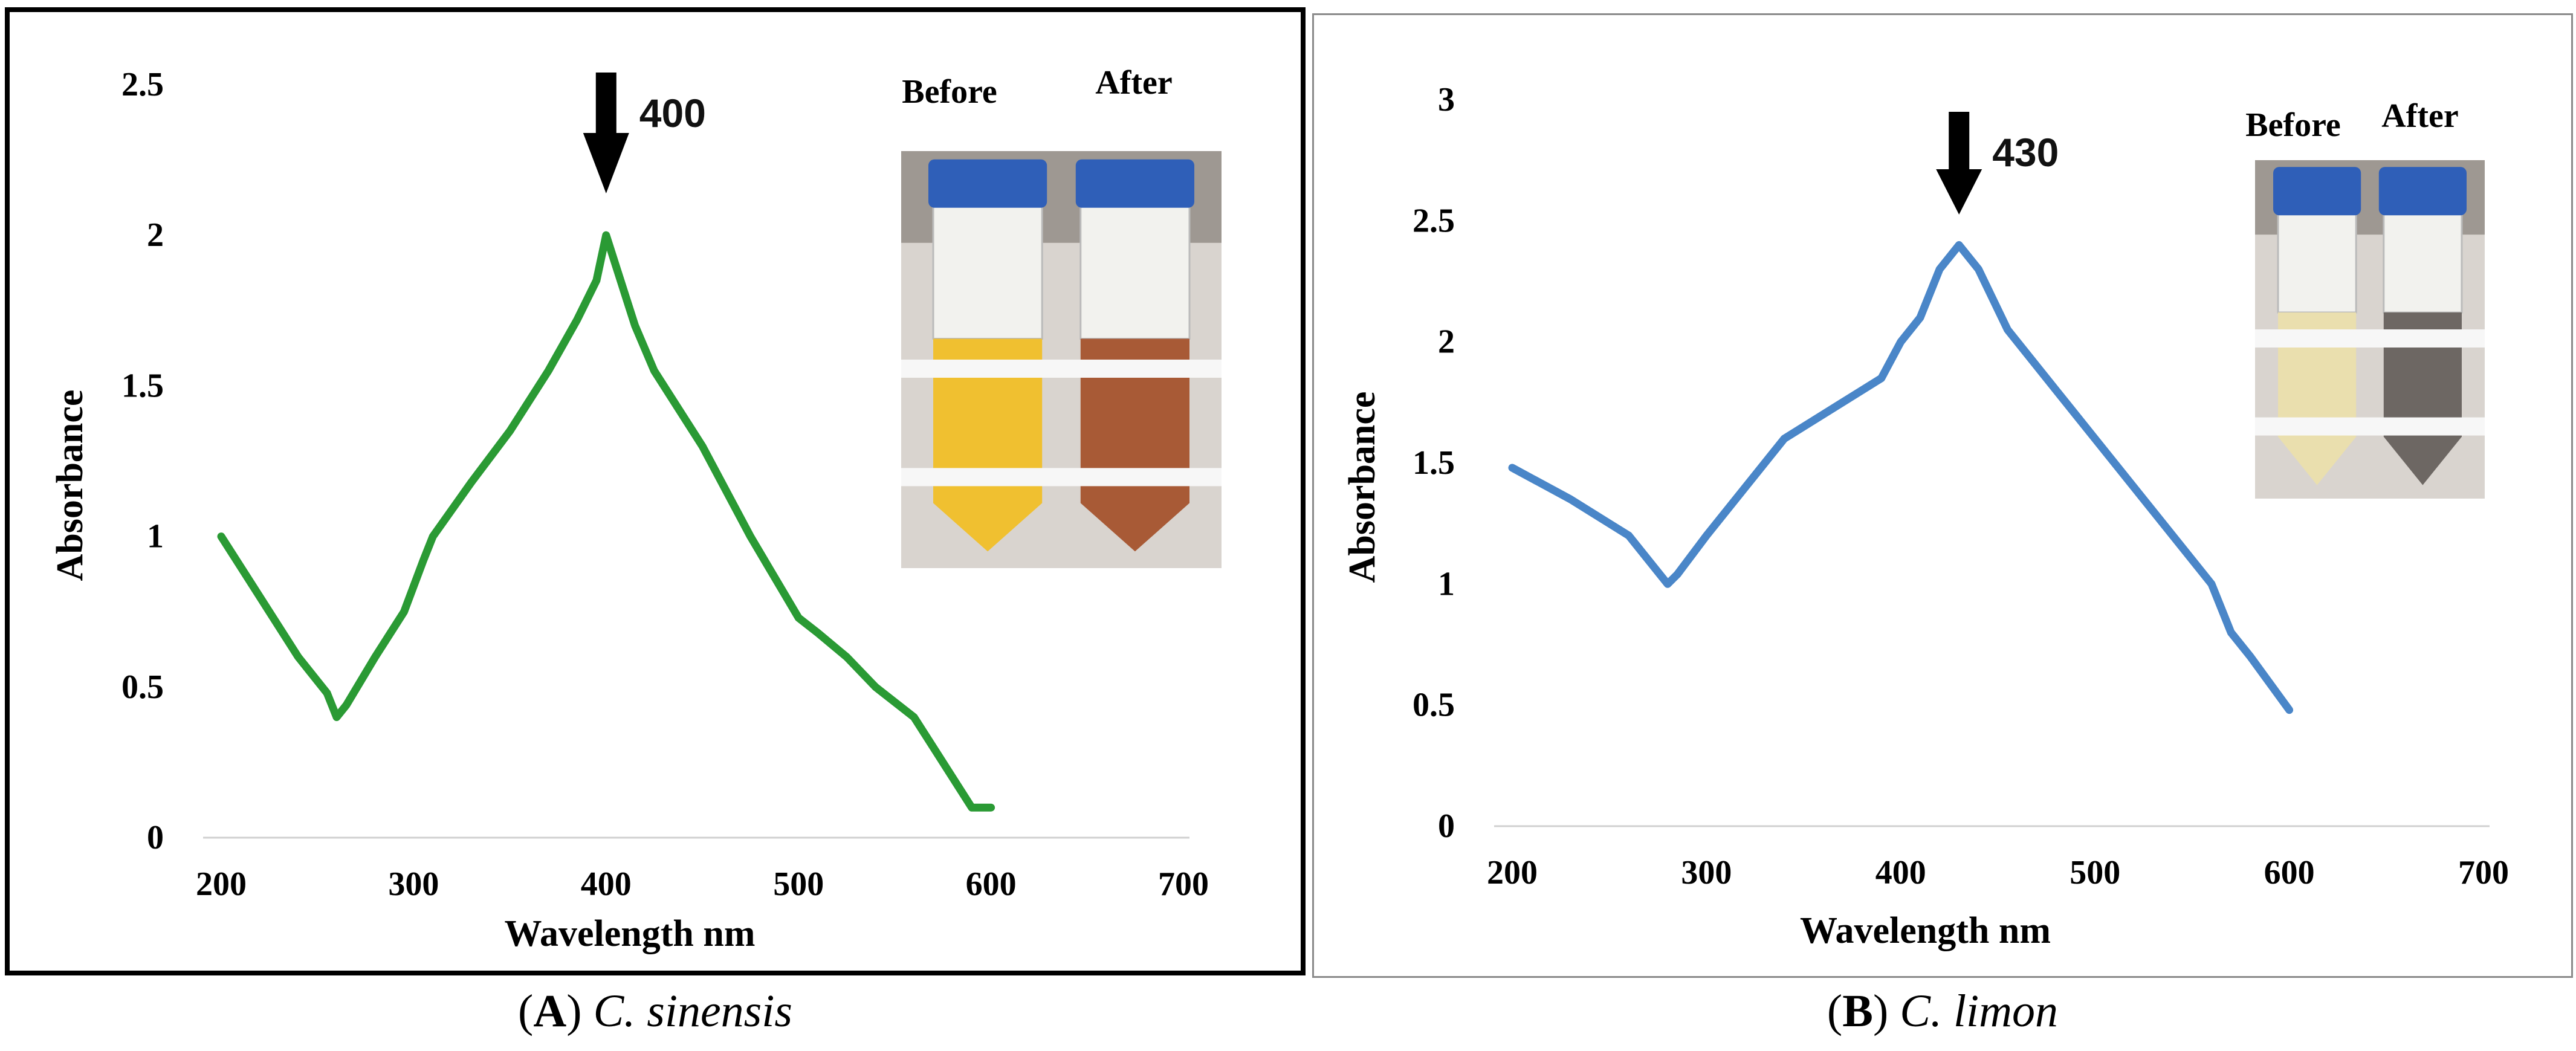 The width and height of the screenshot is (2576, 1051). Describe the element at coordinates (1446, 99) in the screenshot. I see `y-tick-label: 3` at that location.